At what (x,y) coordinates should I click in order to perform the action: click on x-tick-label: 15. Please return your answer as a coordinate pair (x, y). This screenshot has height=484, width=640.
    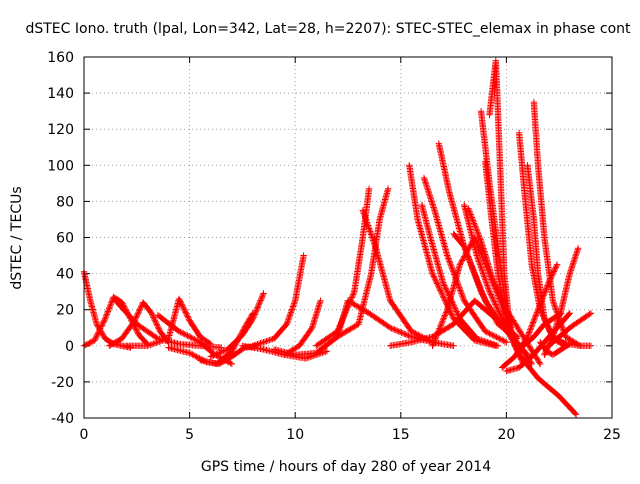
    Looking at the image, I should click on (401, 435).